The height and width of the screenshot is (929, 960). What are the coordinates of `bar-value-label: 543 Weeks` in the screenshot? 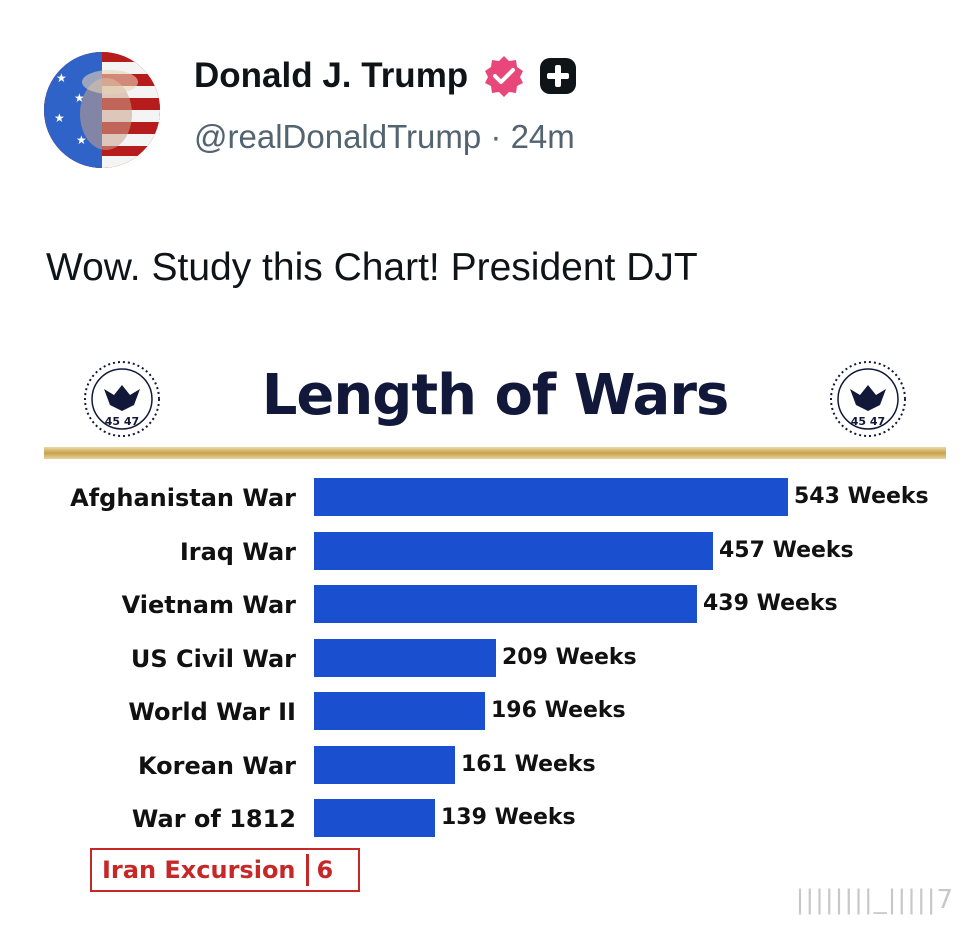 It's located at (861, 496).